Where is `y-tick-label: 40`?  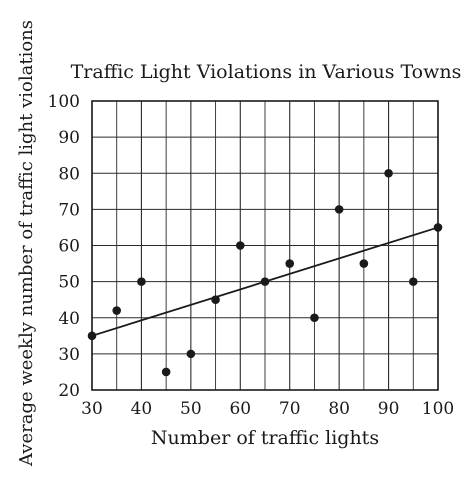 y-tick-label: 40 is located at coordinates (69, 319).